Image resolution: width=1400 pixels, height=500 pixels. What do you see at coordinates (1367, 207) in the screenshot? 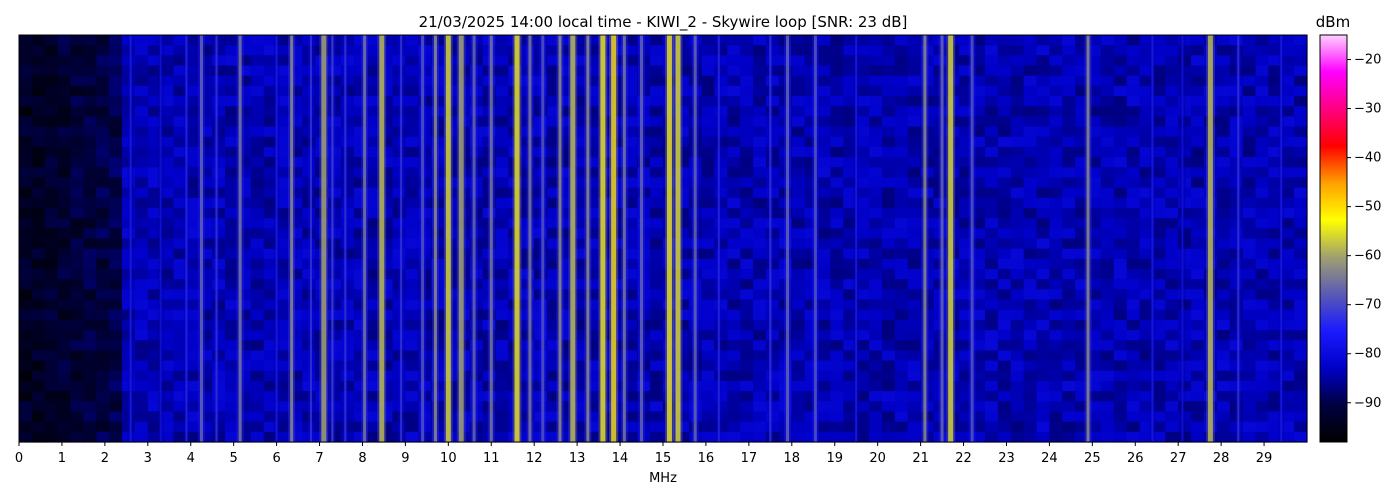
I see `colorbar-tick-label: −50` at bounding box center [1367, 207].